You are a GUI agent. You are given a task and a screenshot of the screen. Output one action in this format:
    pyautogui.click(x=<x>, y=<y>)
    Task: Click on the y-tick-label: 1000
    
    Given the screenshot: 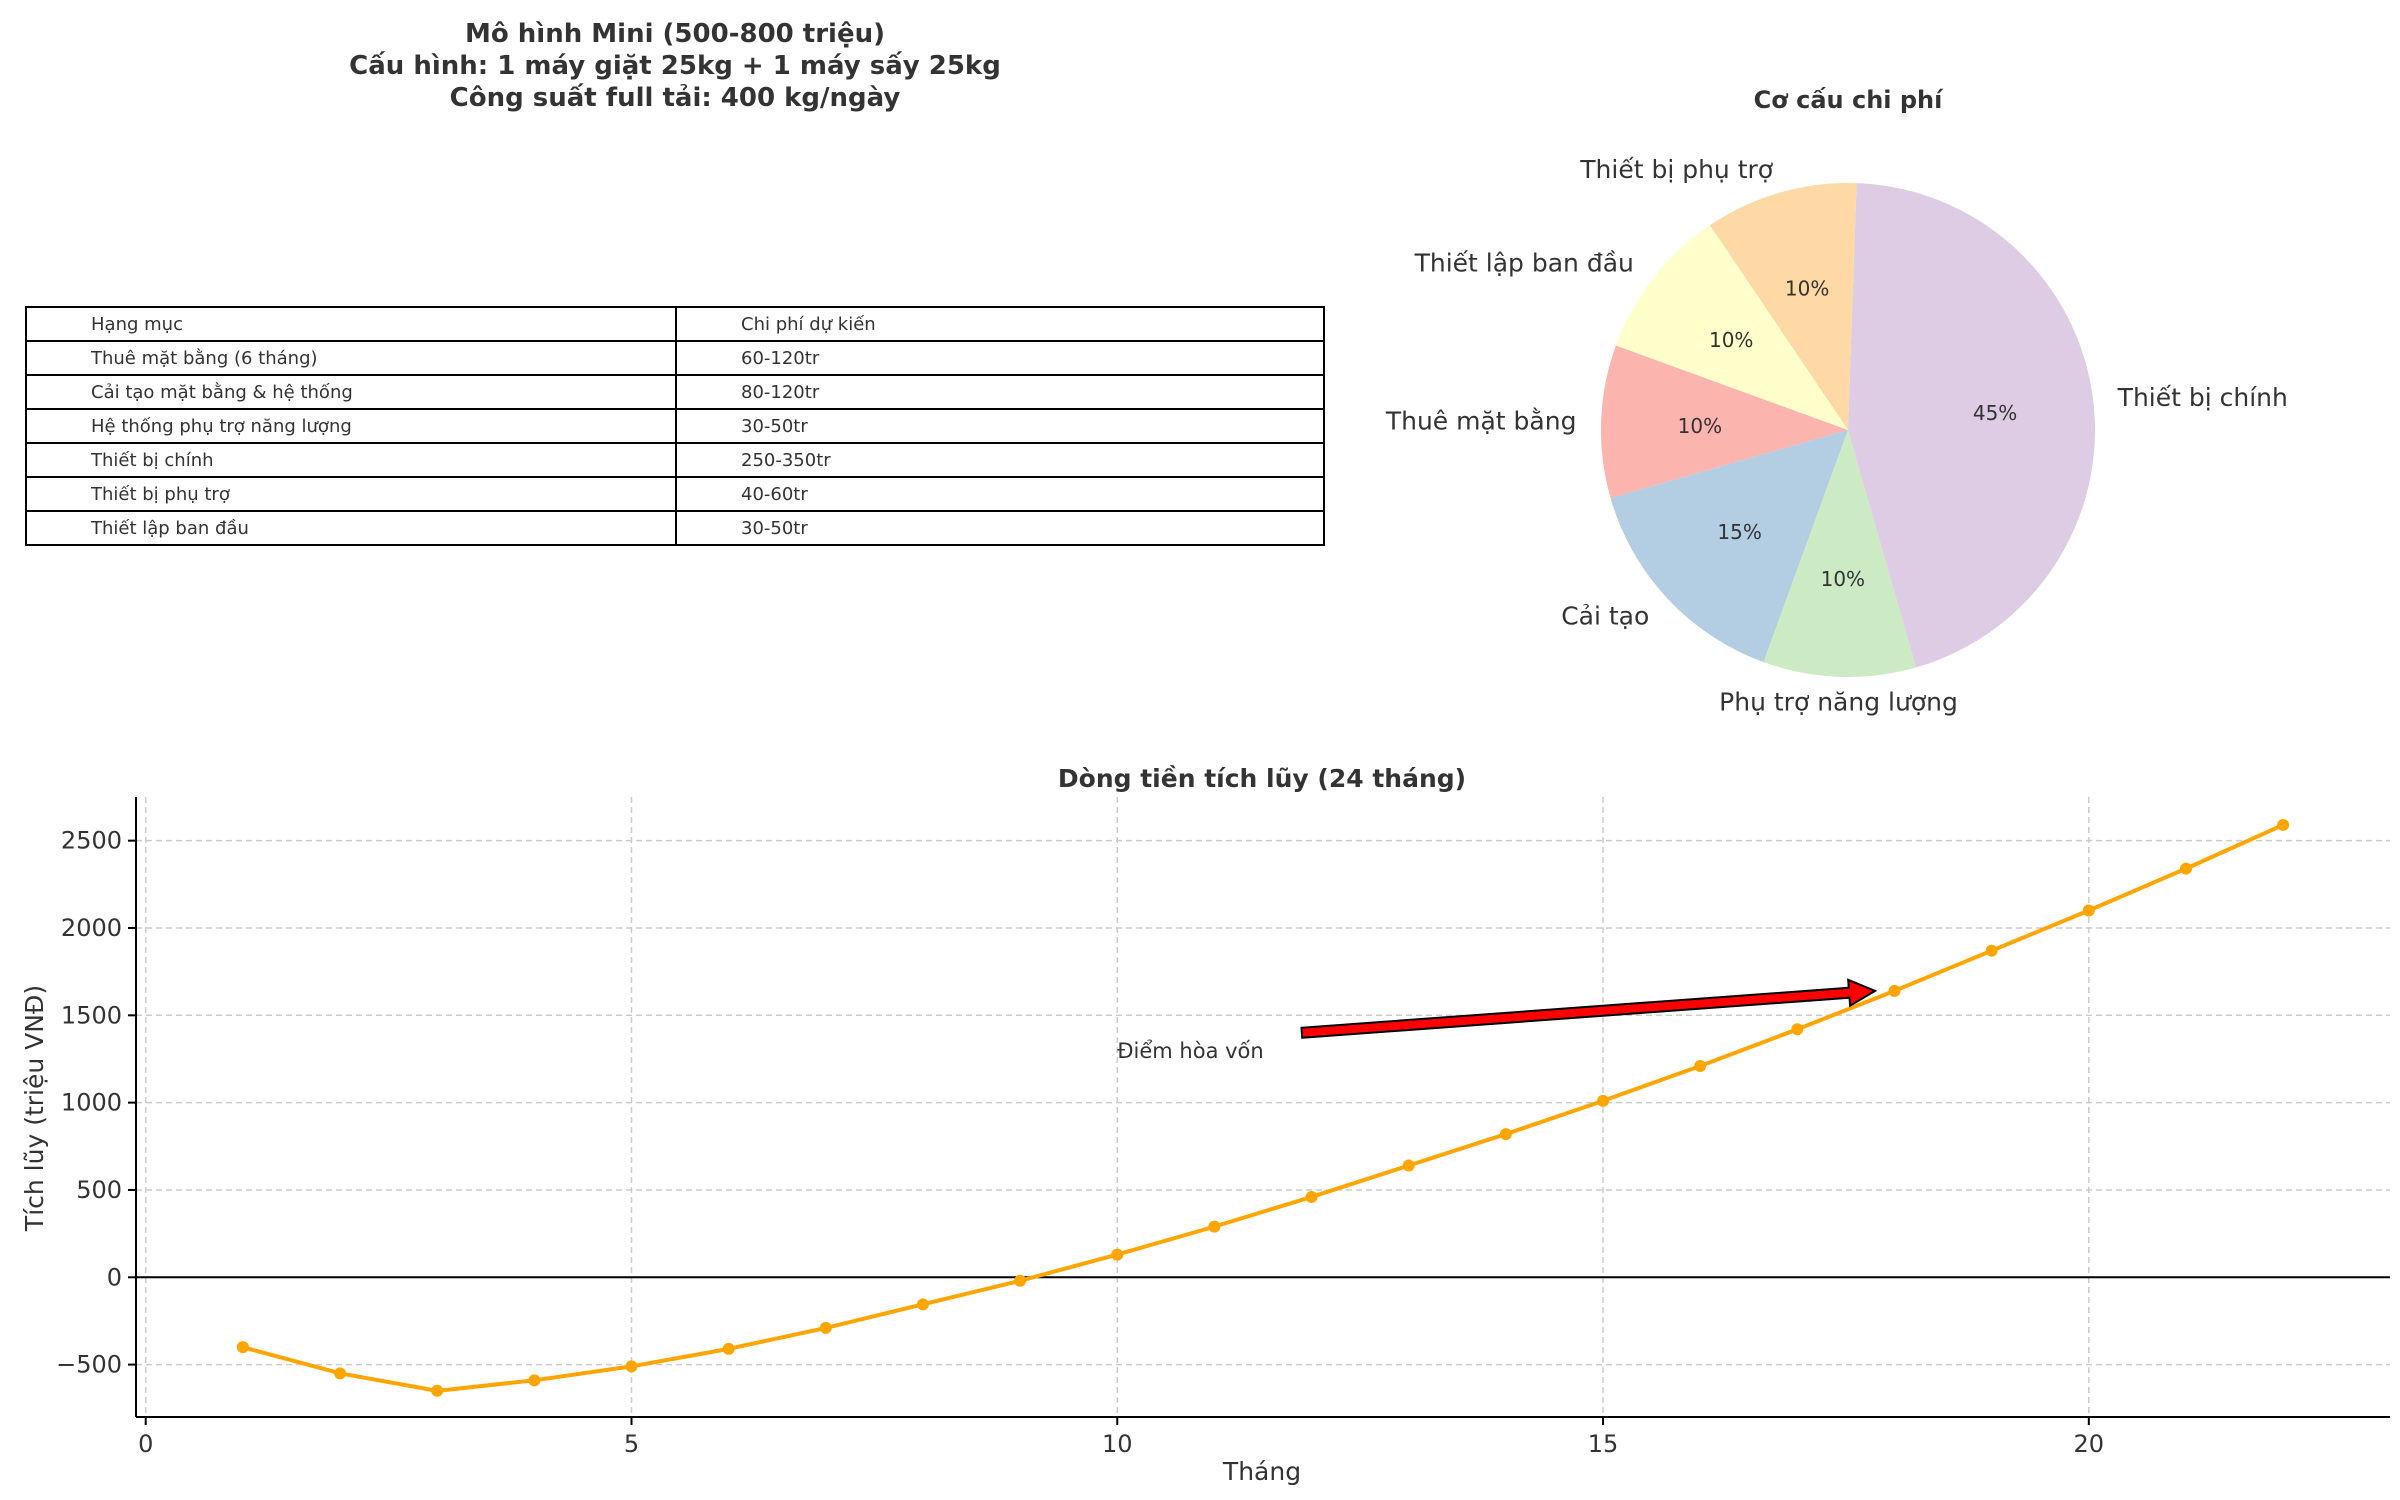 What is the action you would take?
    pyautogui.click(x=91, y=1103)
    